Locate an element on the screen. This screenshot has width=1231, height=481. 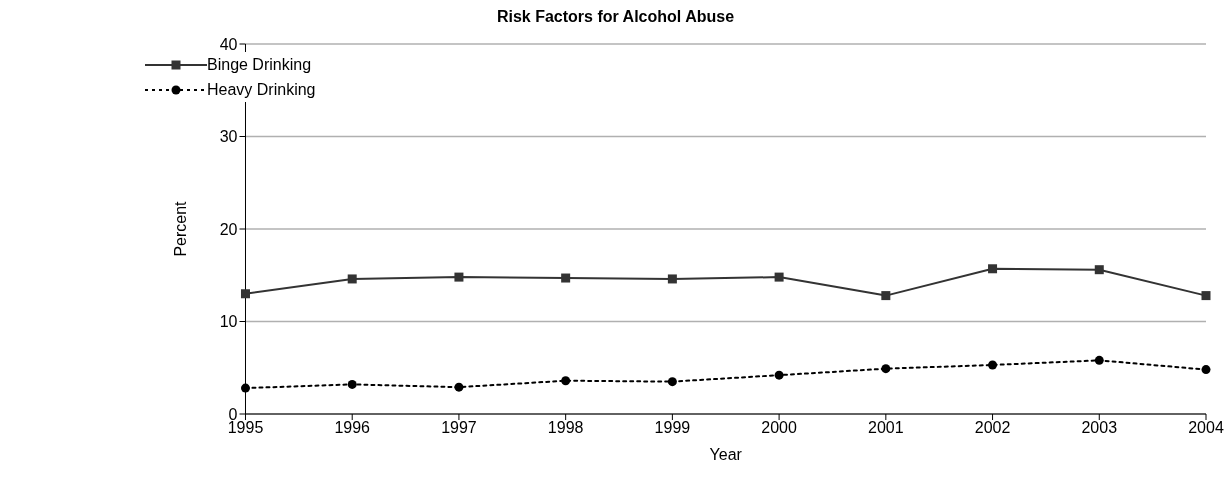
x-tick-label: 2002 is located at coordinates (992, 428).